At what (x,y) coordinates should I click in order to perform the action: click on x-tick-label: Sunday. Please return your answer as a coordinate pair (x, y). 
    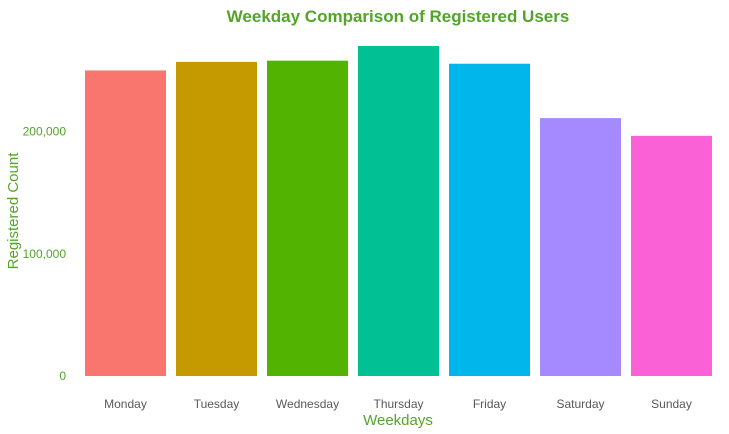
    Looking at the image, I should click on (671, 404).